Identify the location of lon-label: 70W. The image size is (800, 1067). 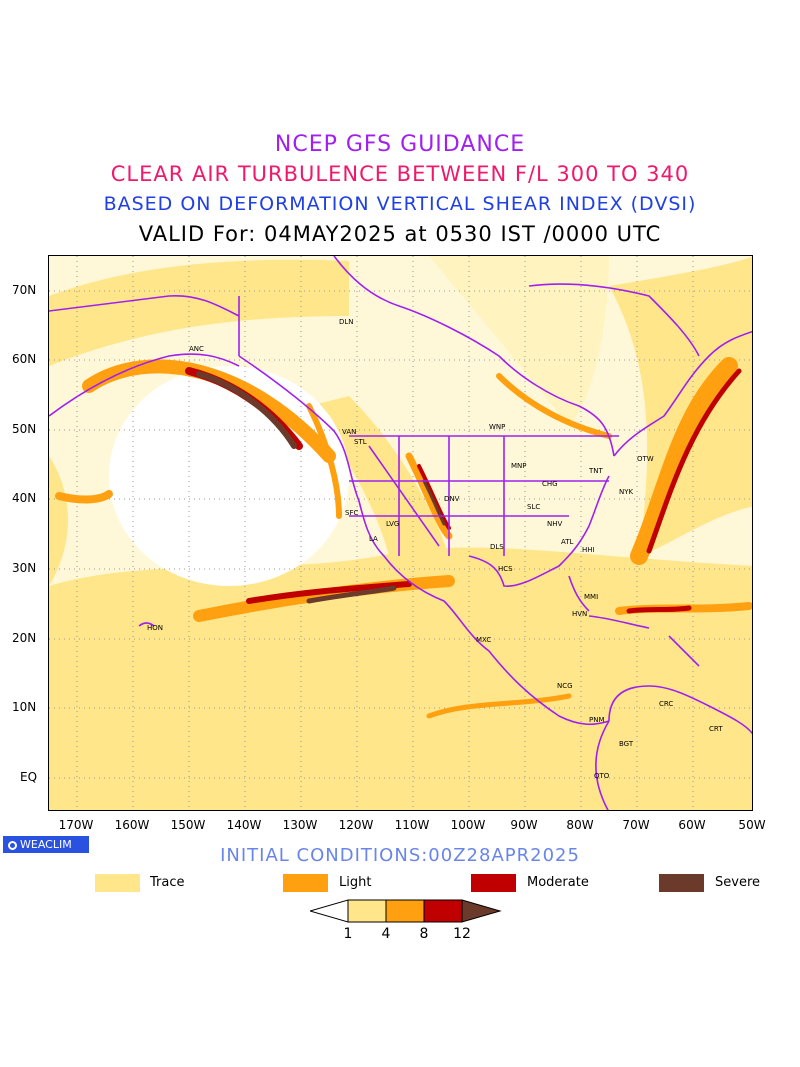
(636, 825).